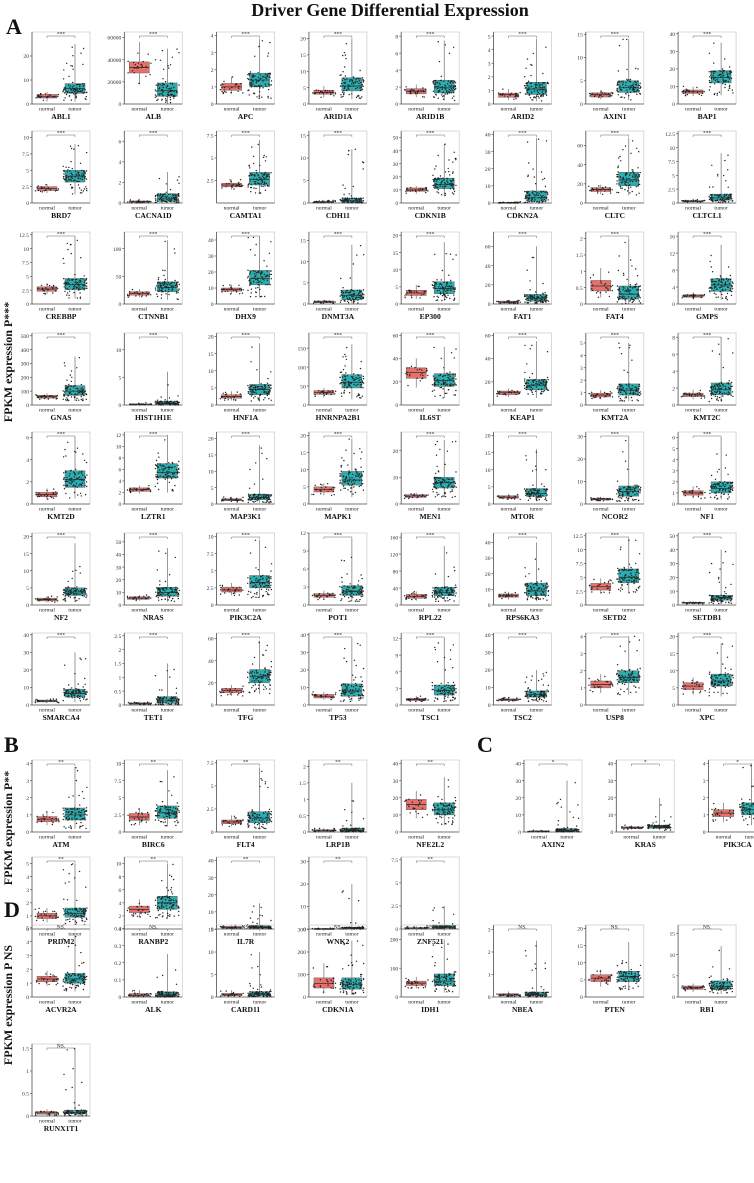  What do you see at coordinates (488, 383) in the screenshot?
I see `chart-4-keap1-y-tick-label-1: 20` at bounding box center [488, 383].